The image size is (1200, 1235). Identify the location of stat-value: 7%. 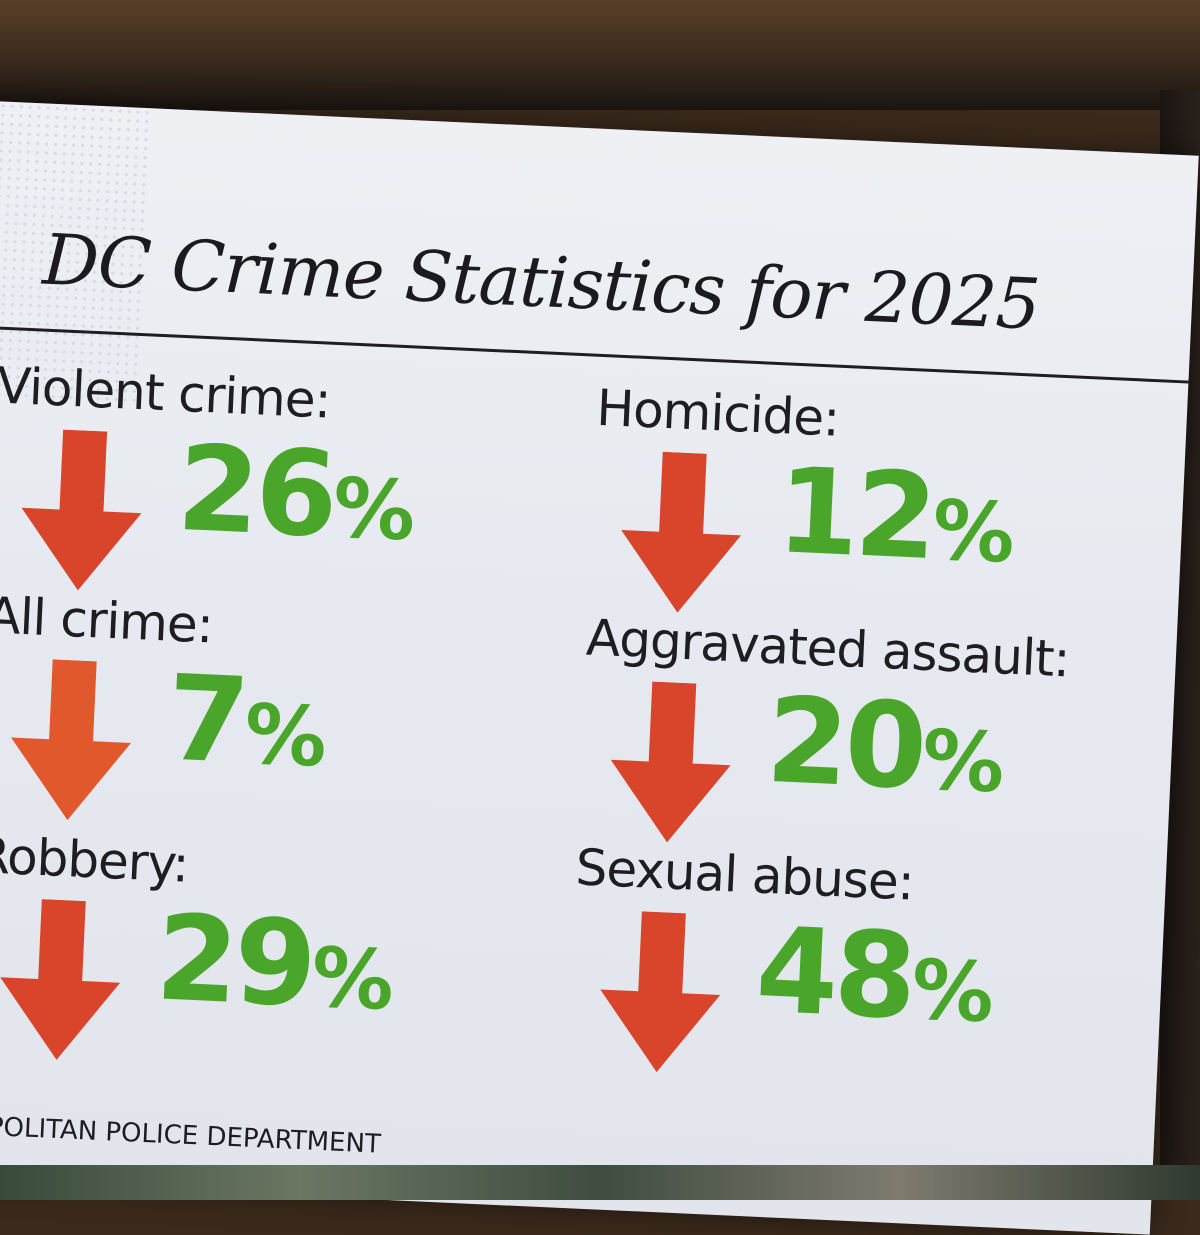
(246, 719).